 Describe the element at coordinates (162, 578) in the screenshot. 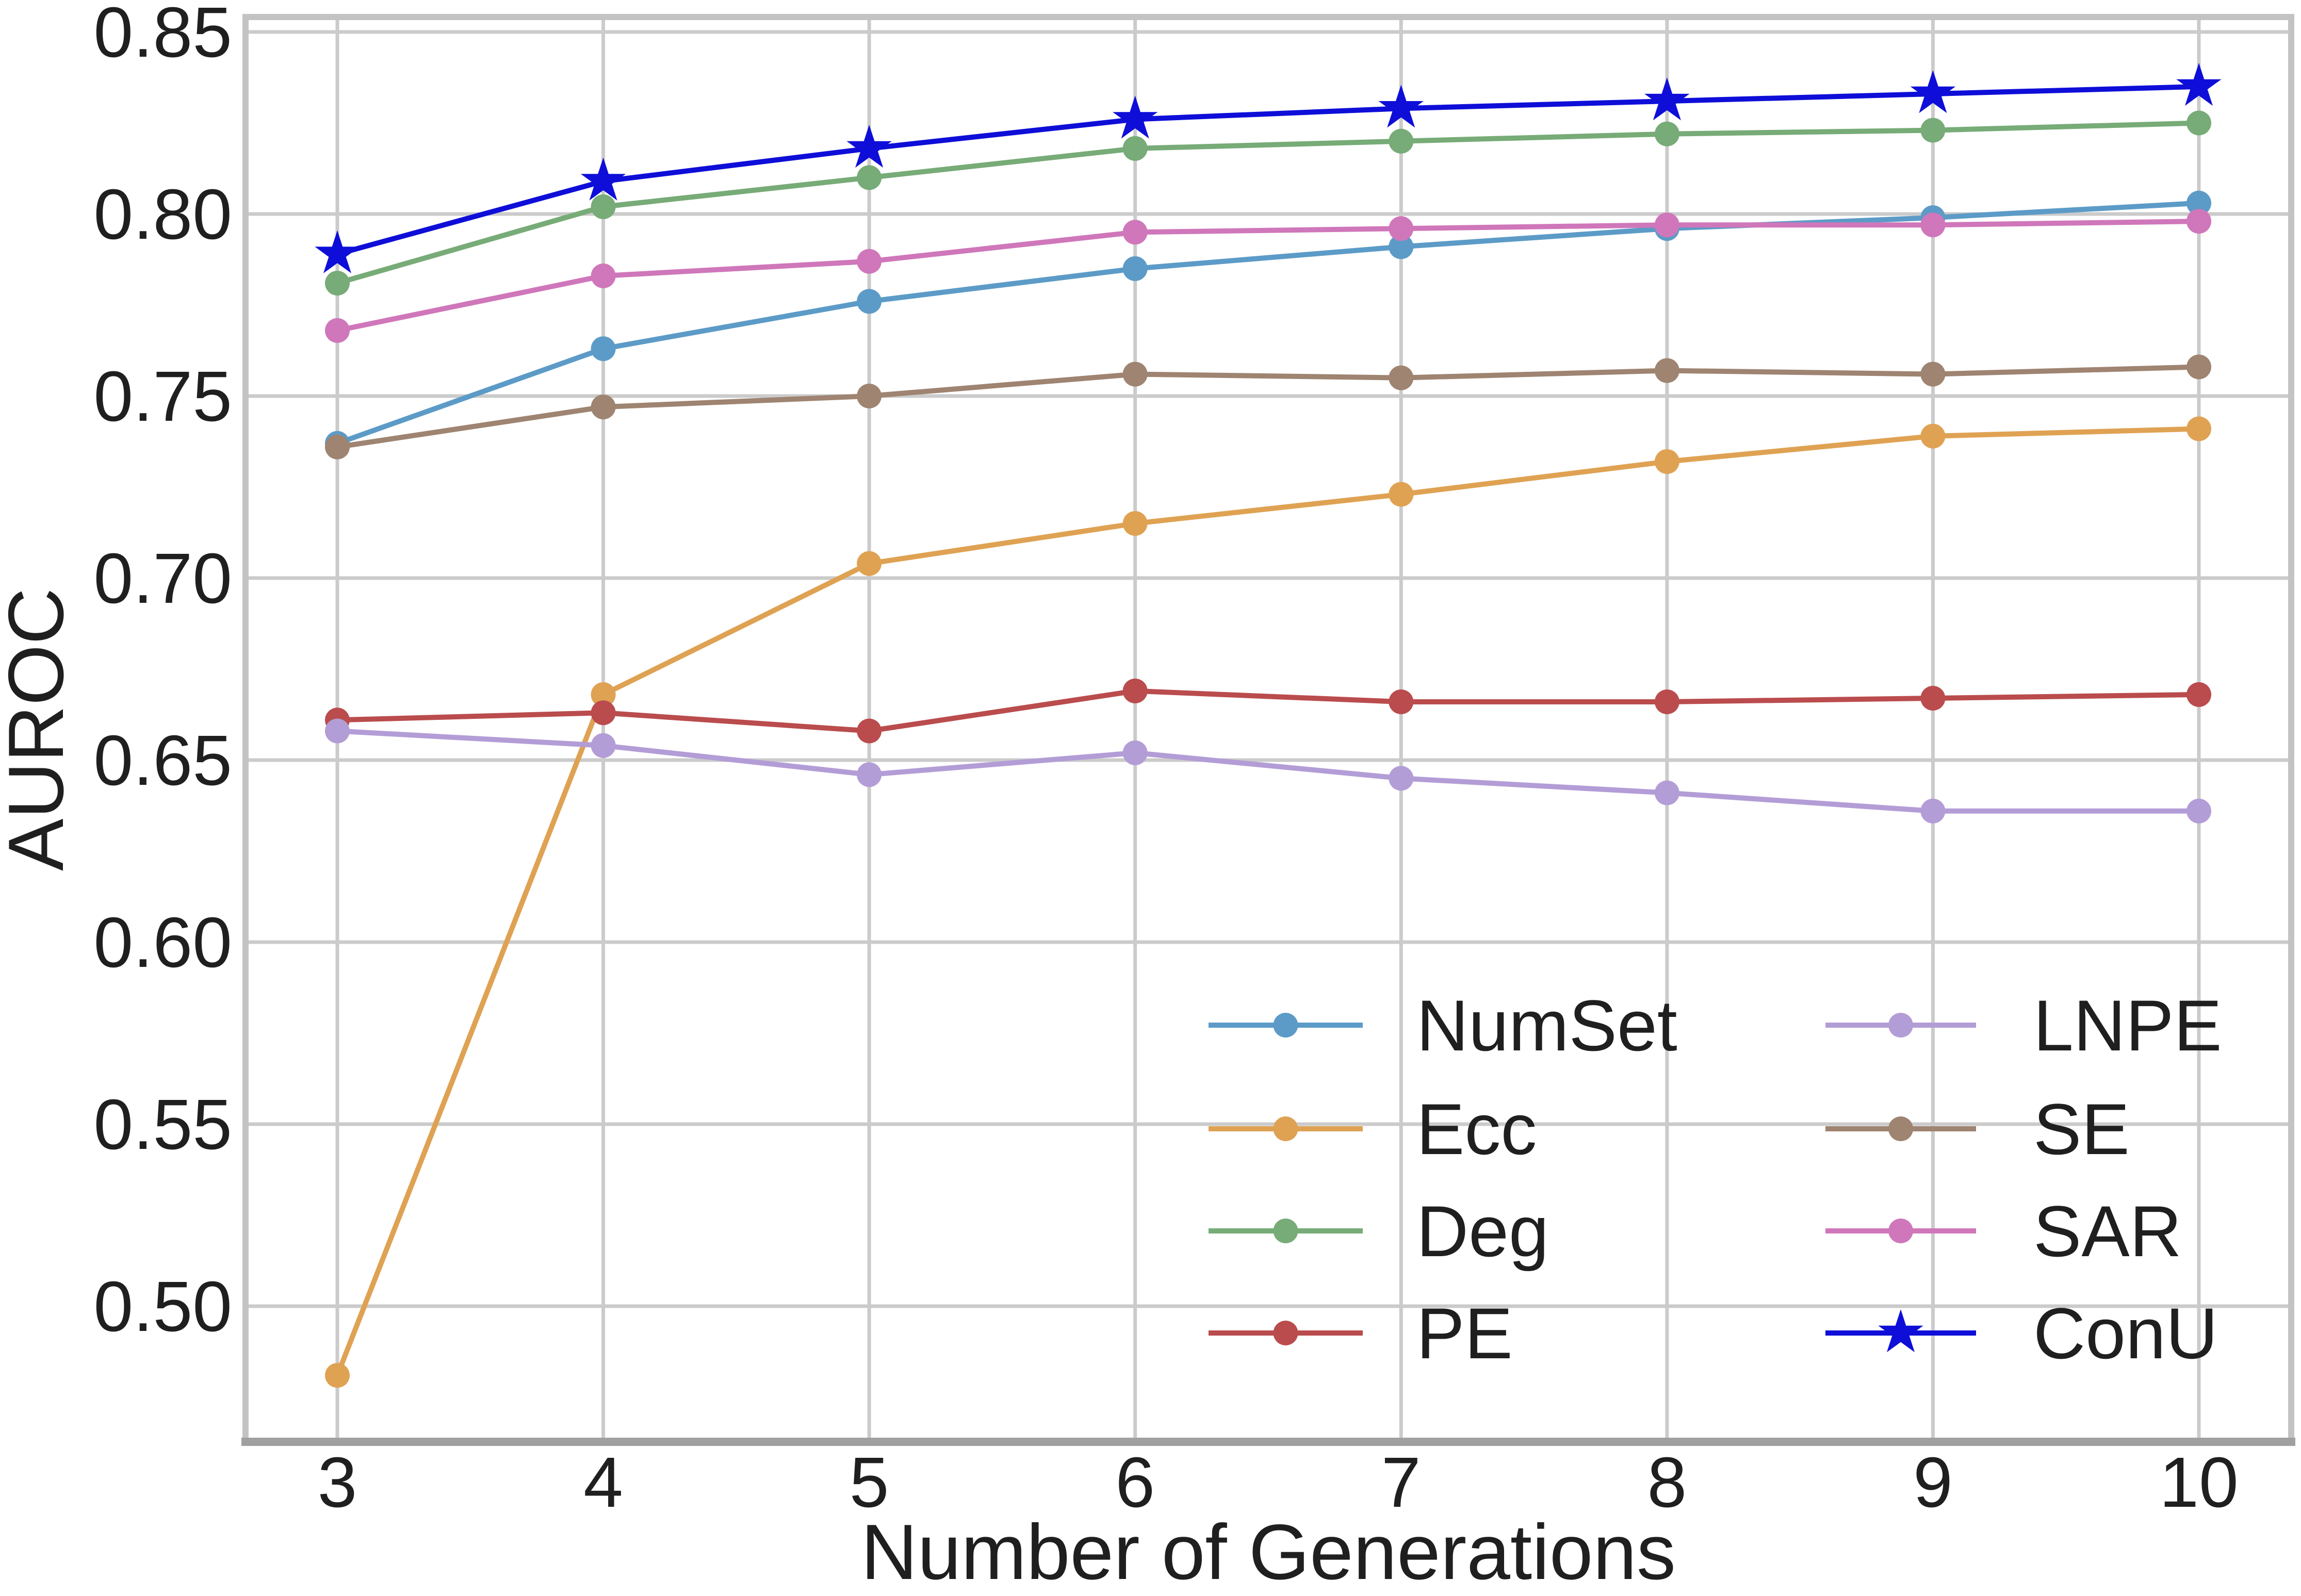

I see `y-tick-0.70: 0.70` at that location.